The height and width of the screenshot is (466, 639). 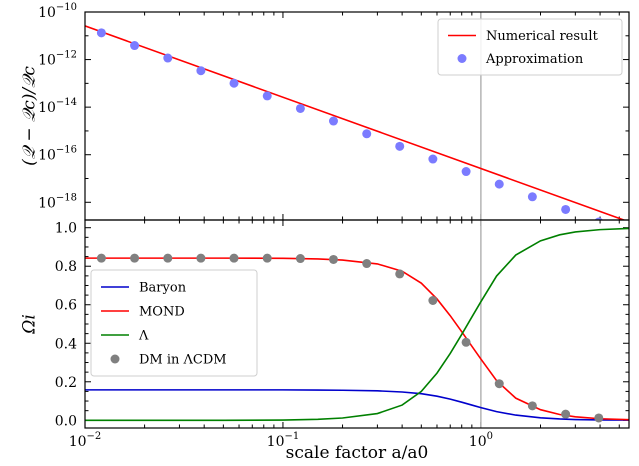 What do you see at coordinates (183, 360) in the screenshot?
I see `legend-label: DM in ΛCDM` at bounding box center [183, 360].